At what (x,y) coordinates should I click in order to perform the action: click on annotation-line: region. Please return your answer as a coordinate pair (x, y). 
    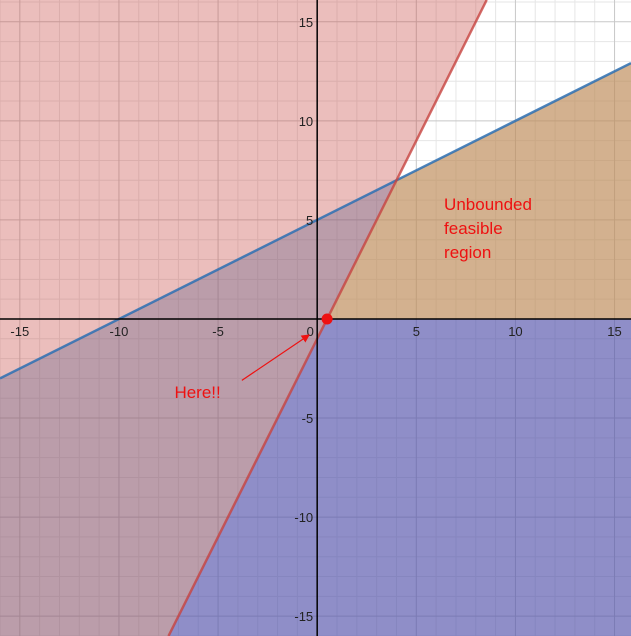
    Looking at the image, I should click on (467, 252).